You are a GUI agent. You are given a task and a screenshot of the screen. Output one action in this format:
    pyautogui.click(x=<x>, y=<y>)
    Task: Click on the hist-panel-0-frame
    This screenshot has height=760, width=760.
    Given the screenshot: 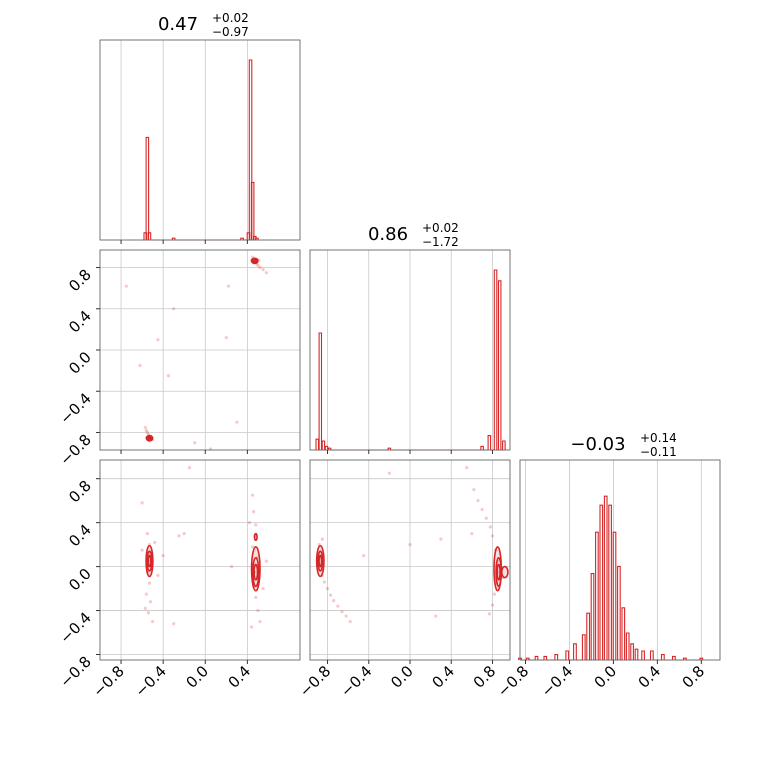 What is the action you would take?
    pyautogui.click(x=200, y=140)
    